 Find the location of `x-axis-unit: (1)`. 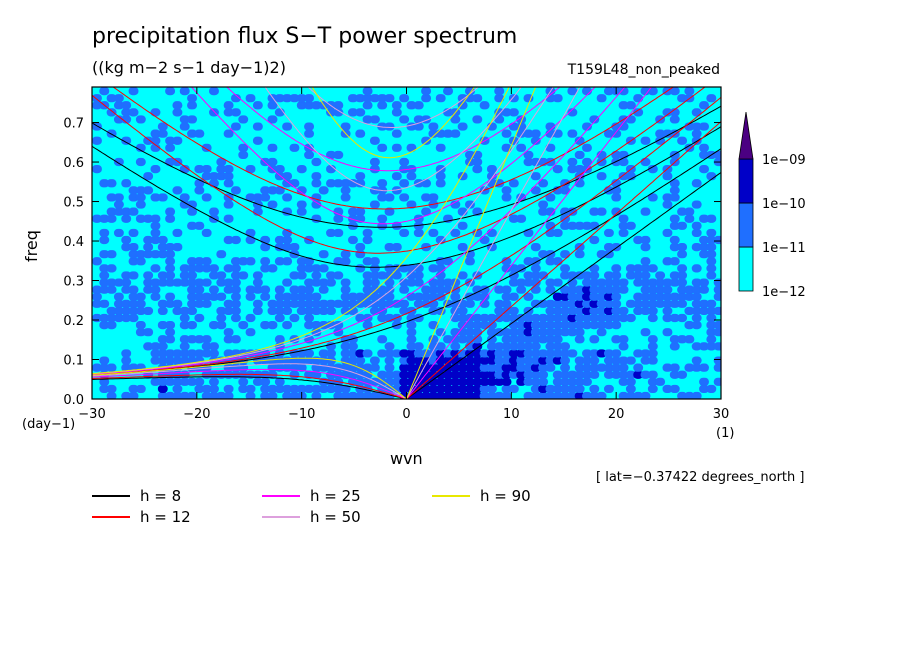

x-axis-unit: (1) is located at coordinates (725, 433).